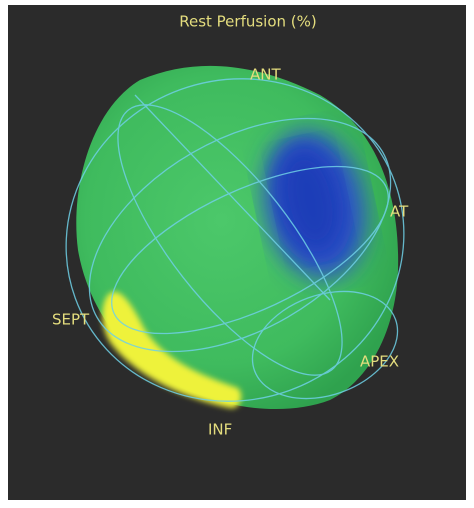  What do you see at coordinates (220, 430) in the screenshot?
I see `orientation-label: INF` at bounding box center [220, 430].